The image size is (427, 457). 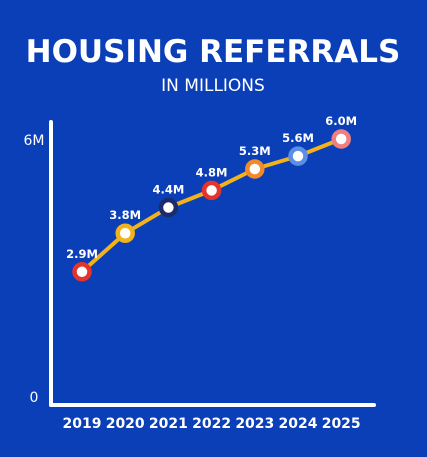 What do you see at coordinates (34, 141) in the screenshot?
I see `y-tick-label: 6M` at bounding box center [34, 141].